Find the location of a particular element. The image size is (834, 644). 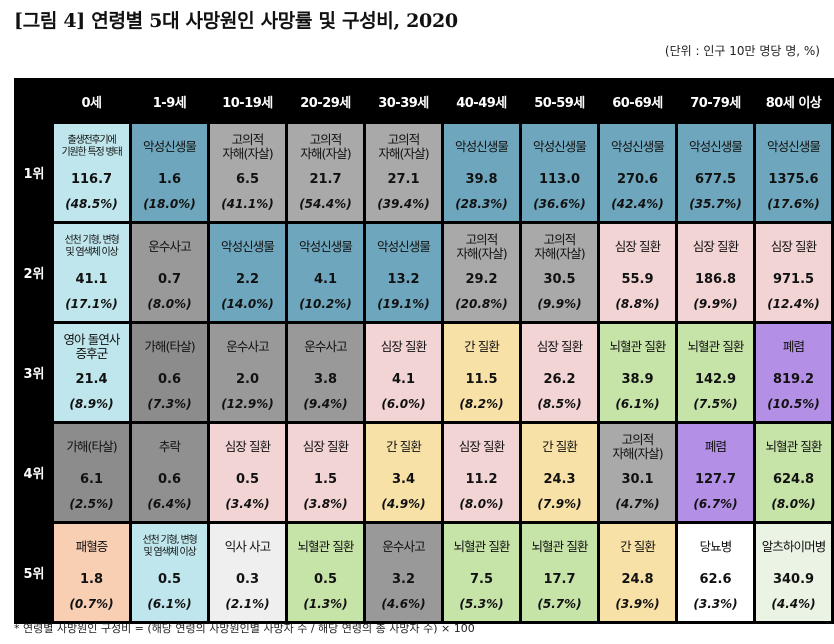

age-group-header: 30-39세 is located at coordinates (403, 101).